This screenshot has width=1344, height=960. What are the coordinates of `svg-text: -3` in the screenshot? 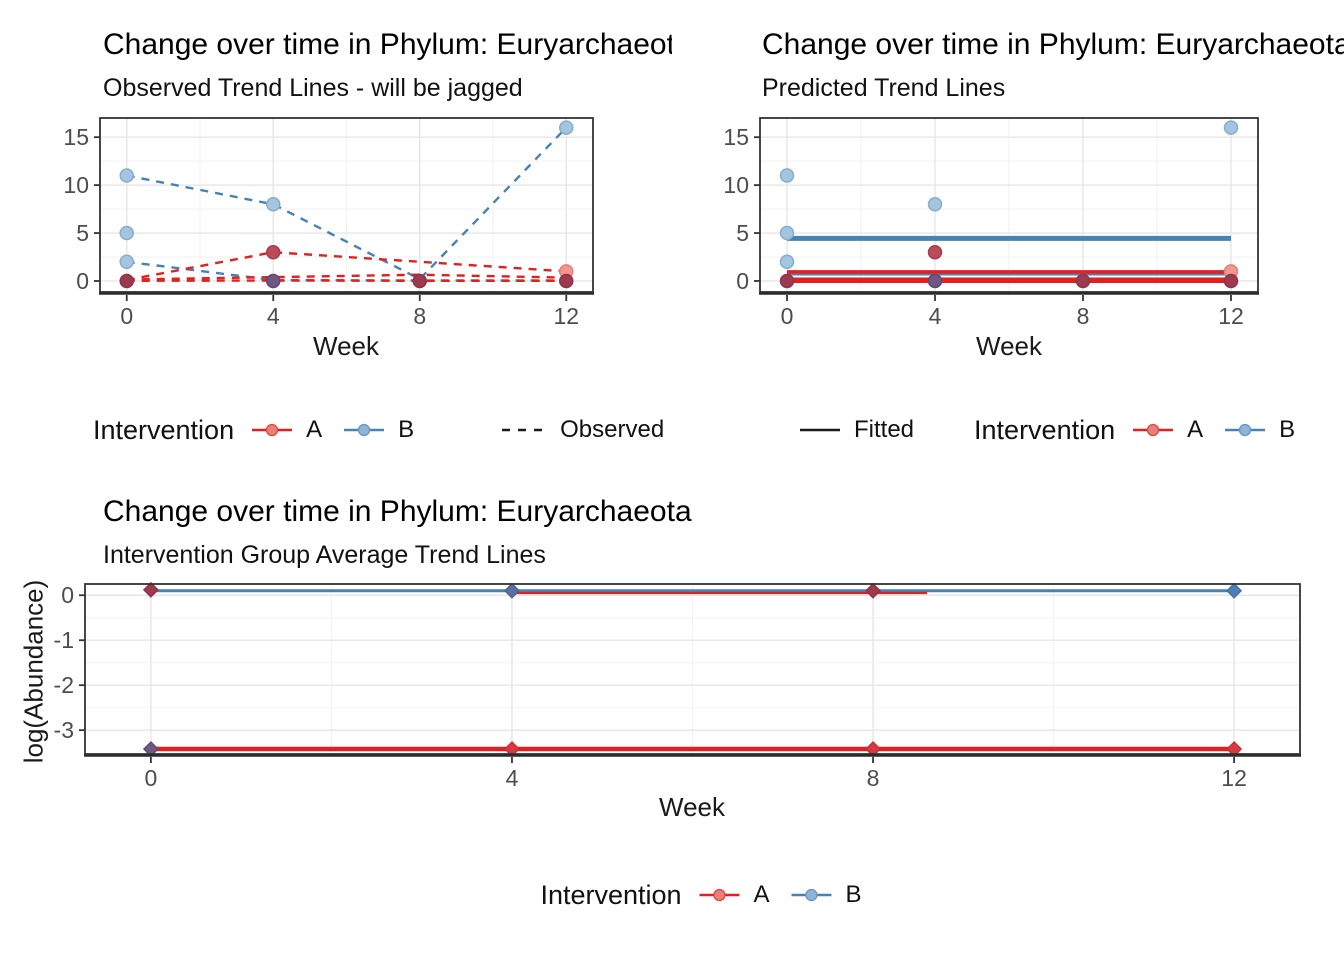 It's located at (64, 730).